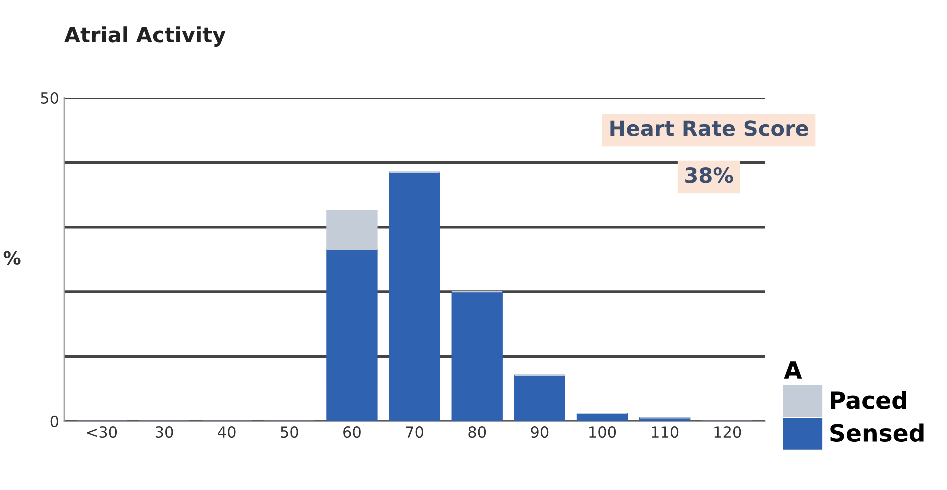 Image resolution: width=947 pixels, height=490 pixels. What do you see at coordinates (289, 432) in the screenshot?
I see `x-tick-label: 50` at bounding box center [289, 432].